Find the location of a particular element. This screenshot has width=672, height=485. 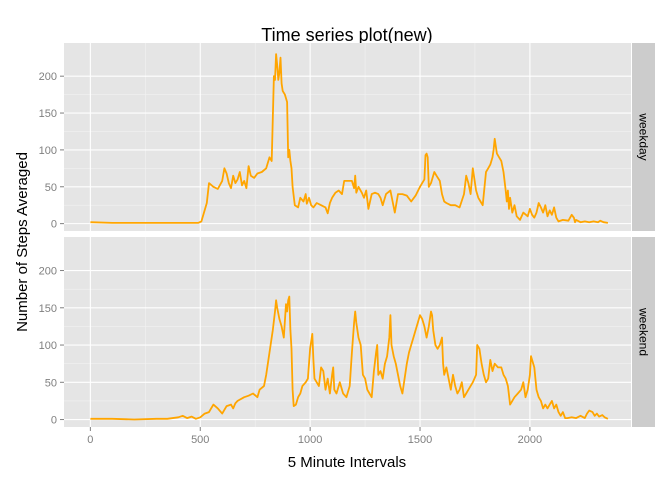

chart-title: Time series plot(new) is located at coordinates (346, 35).